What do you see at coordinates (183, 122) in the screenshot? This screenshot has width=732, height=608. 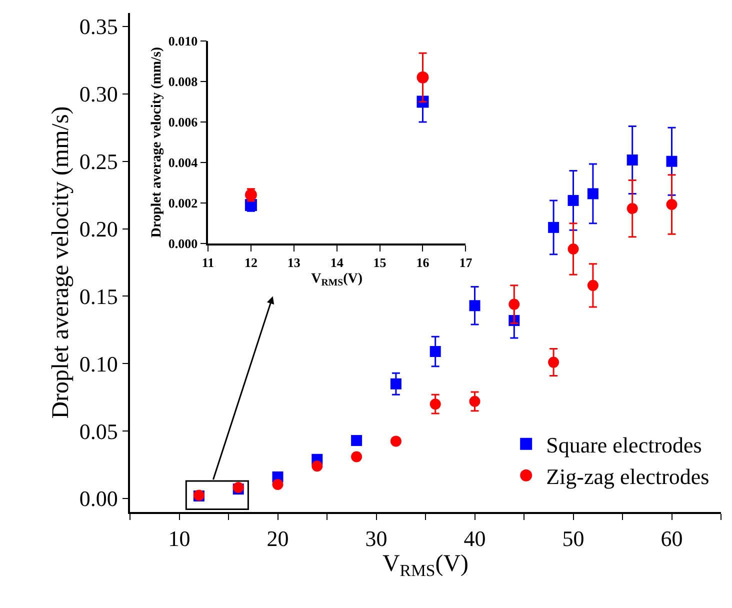 I see `y-tick-label: 0.006` at bounding box center [183, 122].